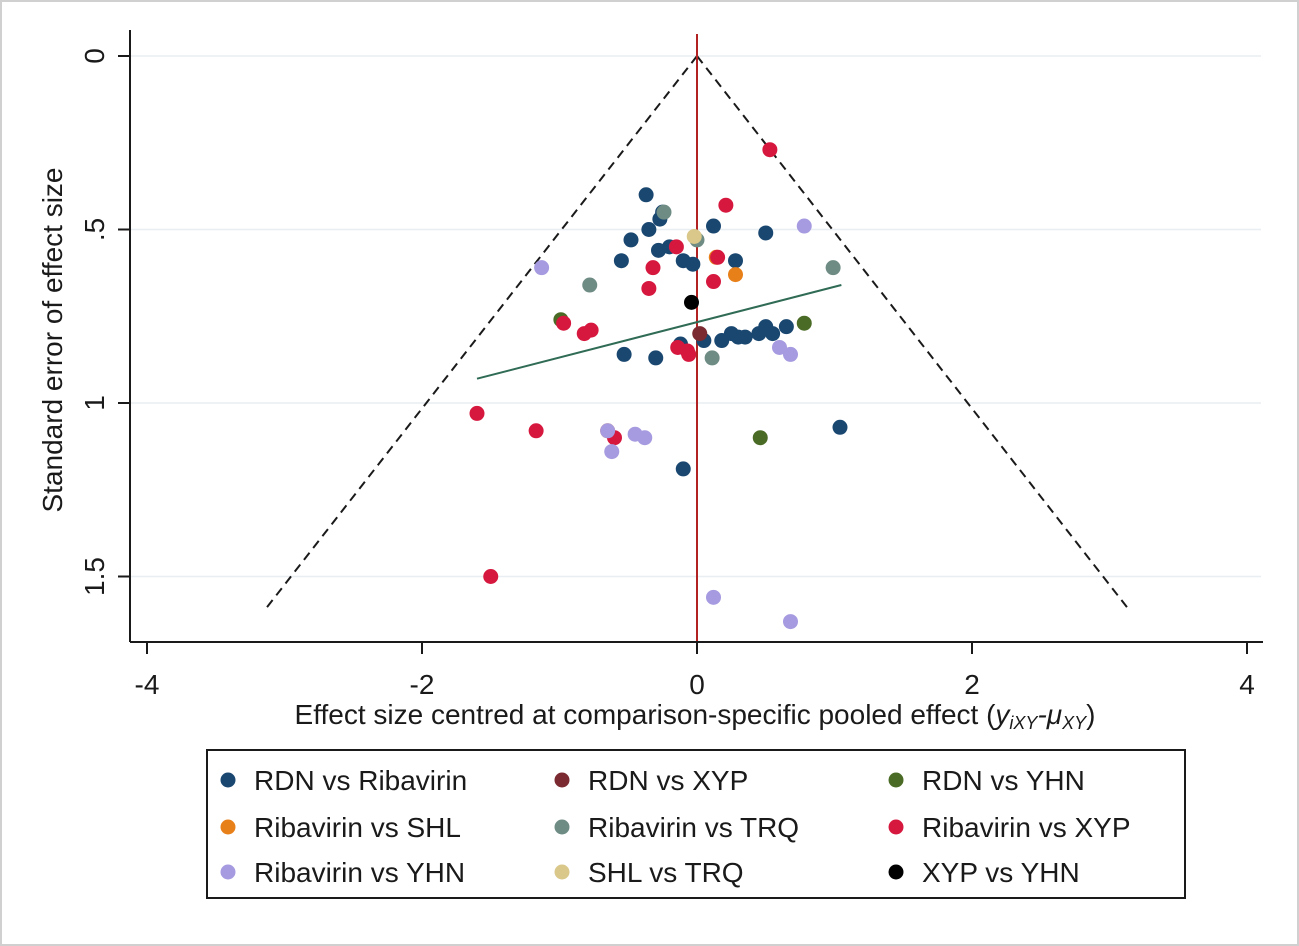 The image size is (1299, 946). I want to click on legend-label-8: XYP vs YHN, so click(1001, 872).